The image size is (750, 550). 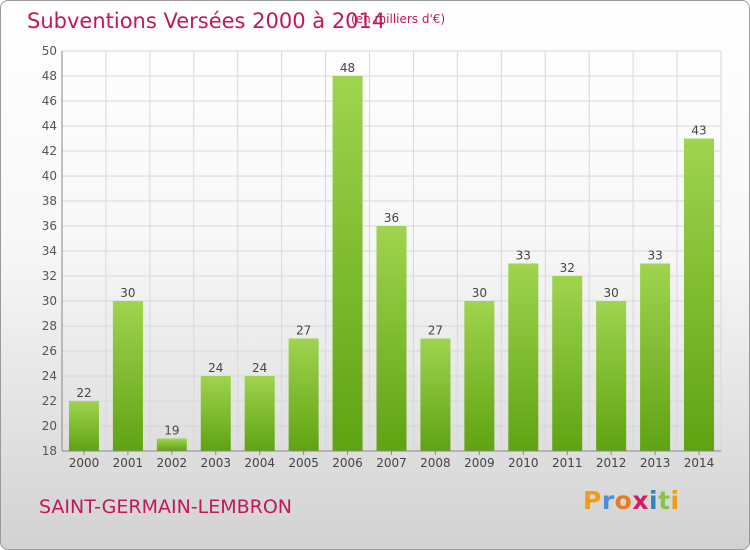 I want to click on x-tick-label: 2013, so click(x=655, y=463).